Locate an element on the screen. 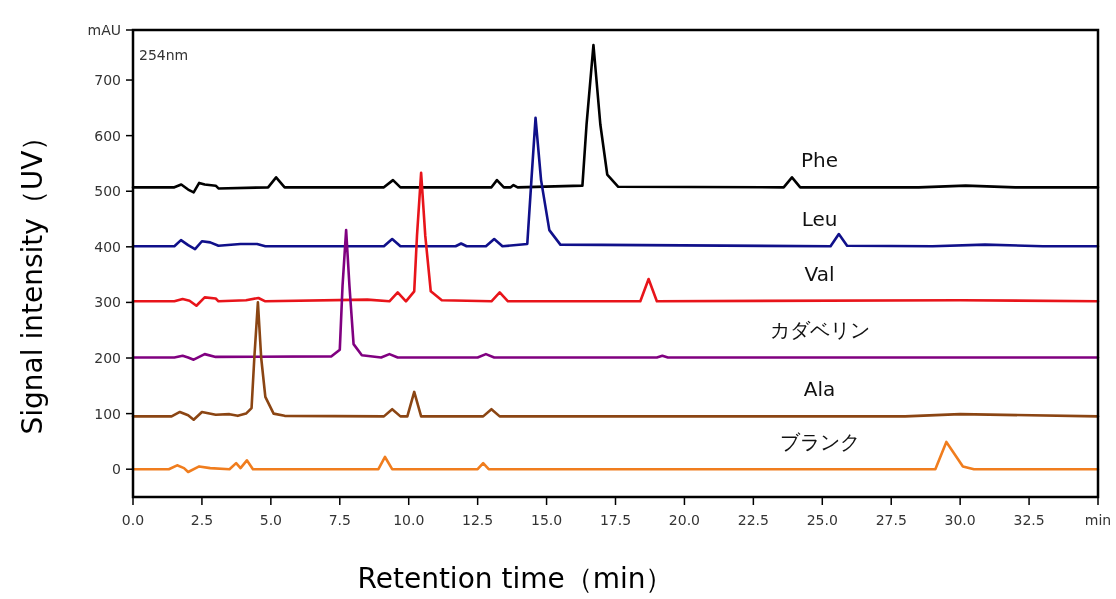 This screenshot has height=599, width=1116. y-tick-label: 200 is located at coordinates (107, 358).